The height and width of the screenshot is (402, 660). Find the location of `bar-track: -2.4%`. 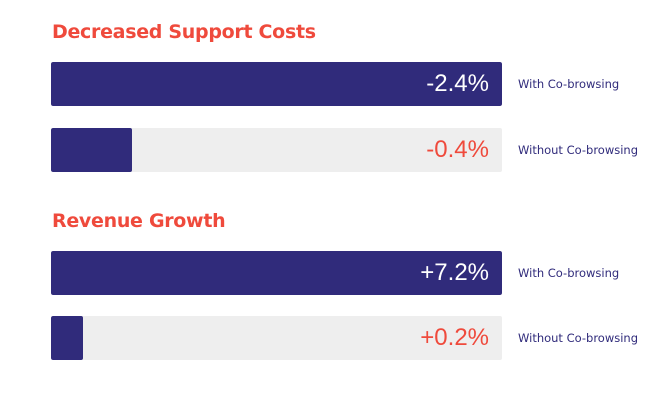

bar-track: -2.4% is located at coordinates (276, 84).